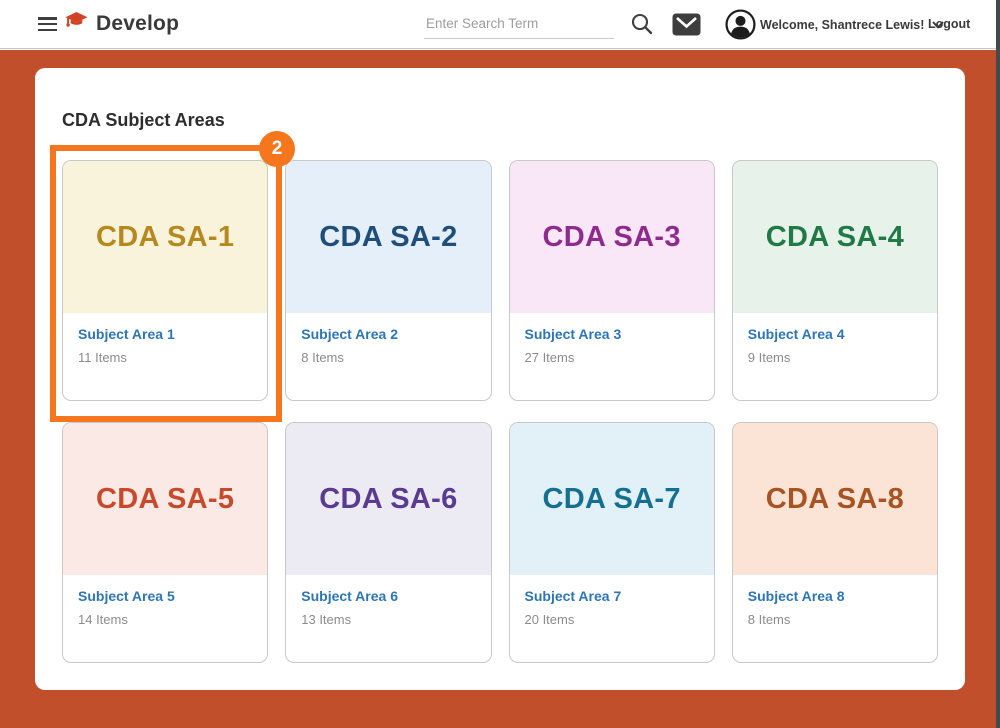 The height and width of the screenshot is (728, 1000). I want to click on subject-area-item-count: 11 Items, so click(102, 357).